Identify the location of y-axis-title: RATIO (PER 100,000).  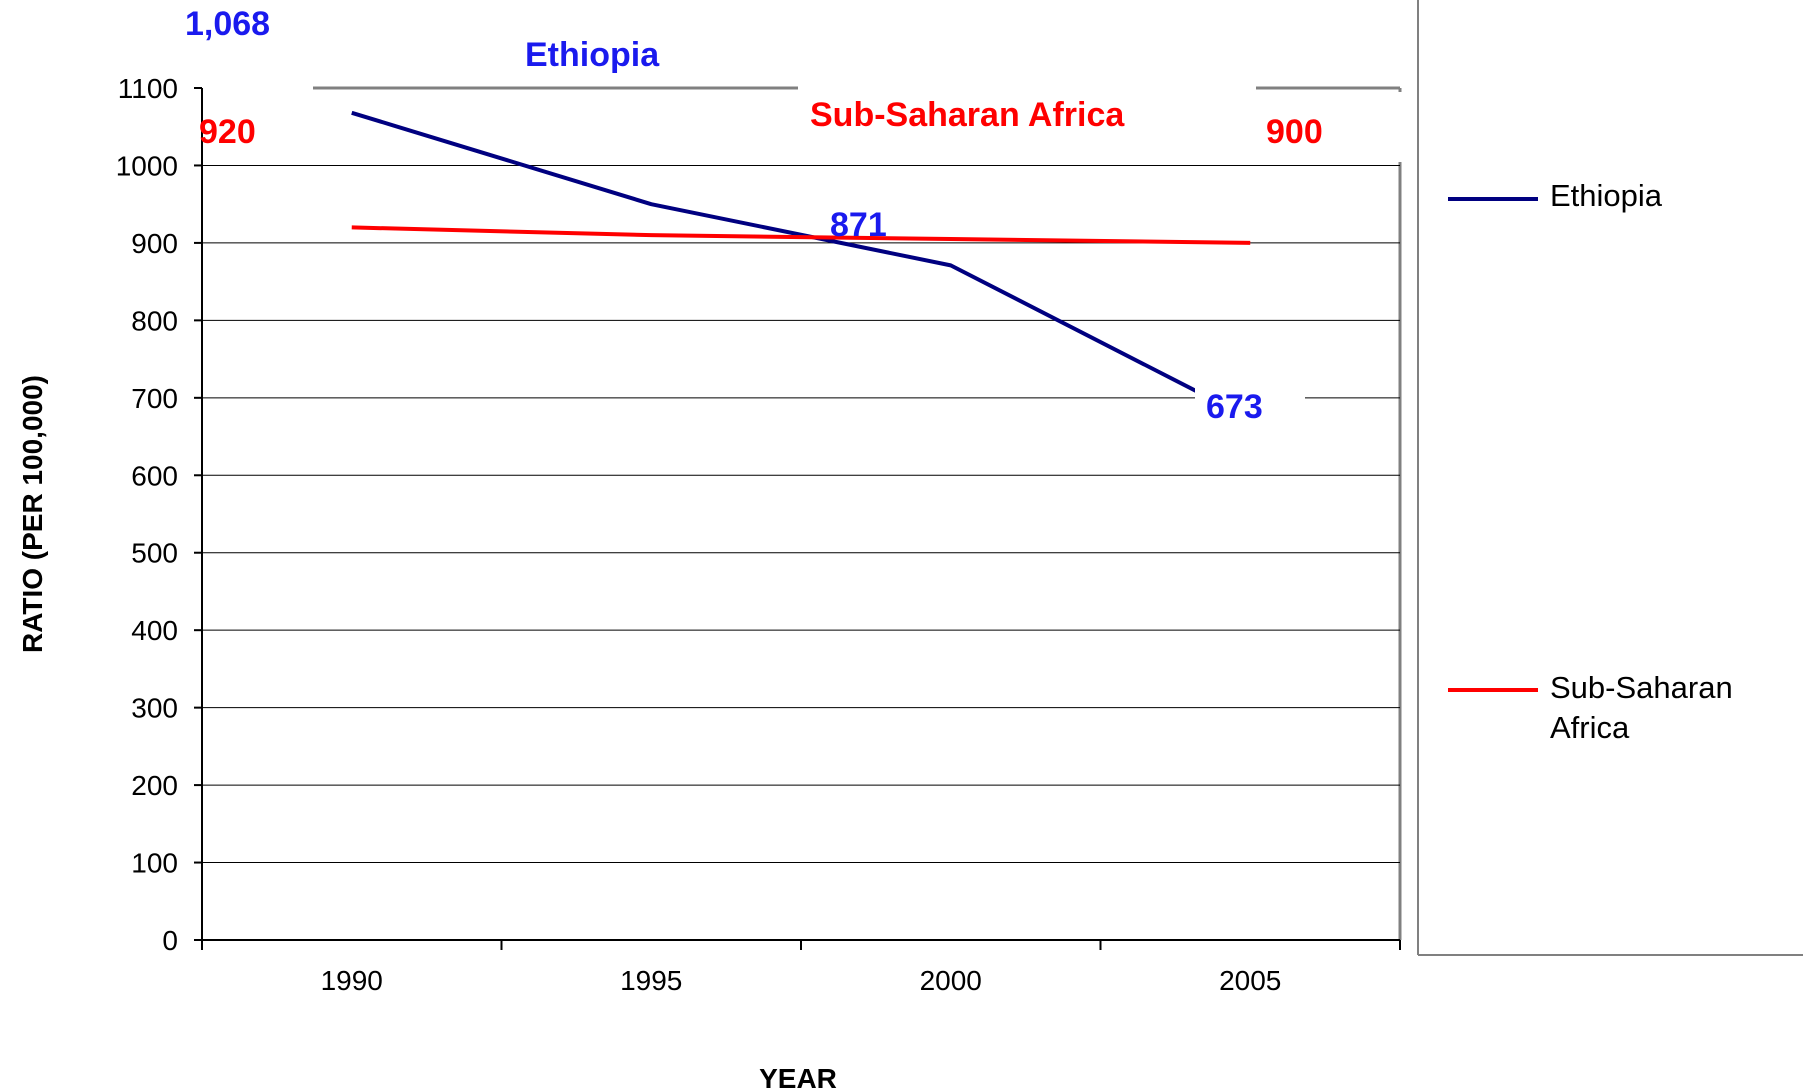
(32, 514).